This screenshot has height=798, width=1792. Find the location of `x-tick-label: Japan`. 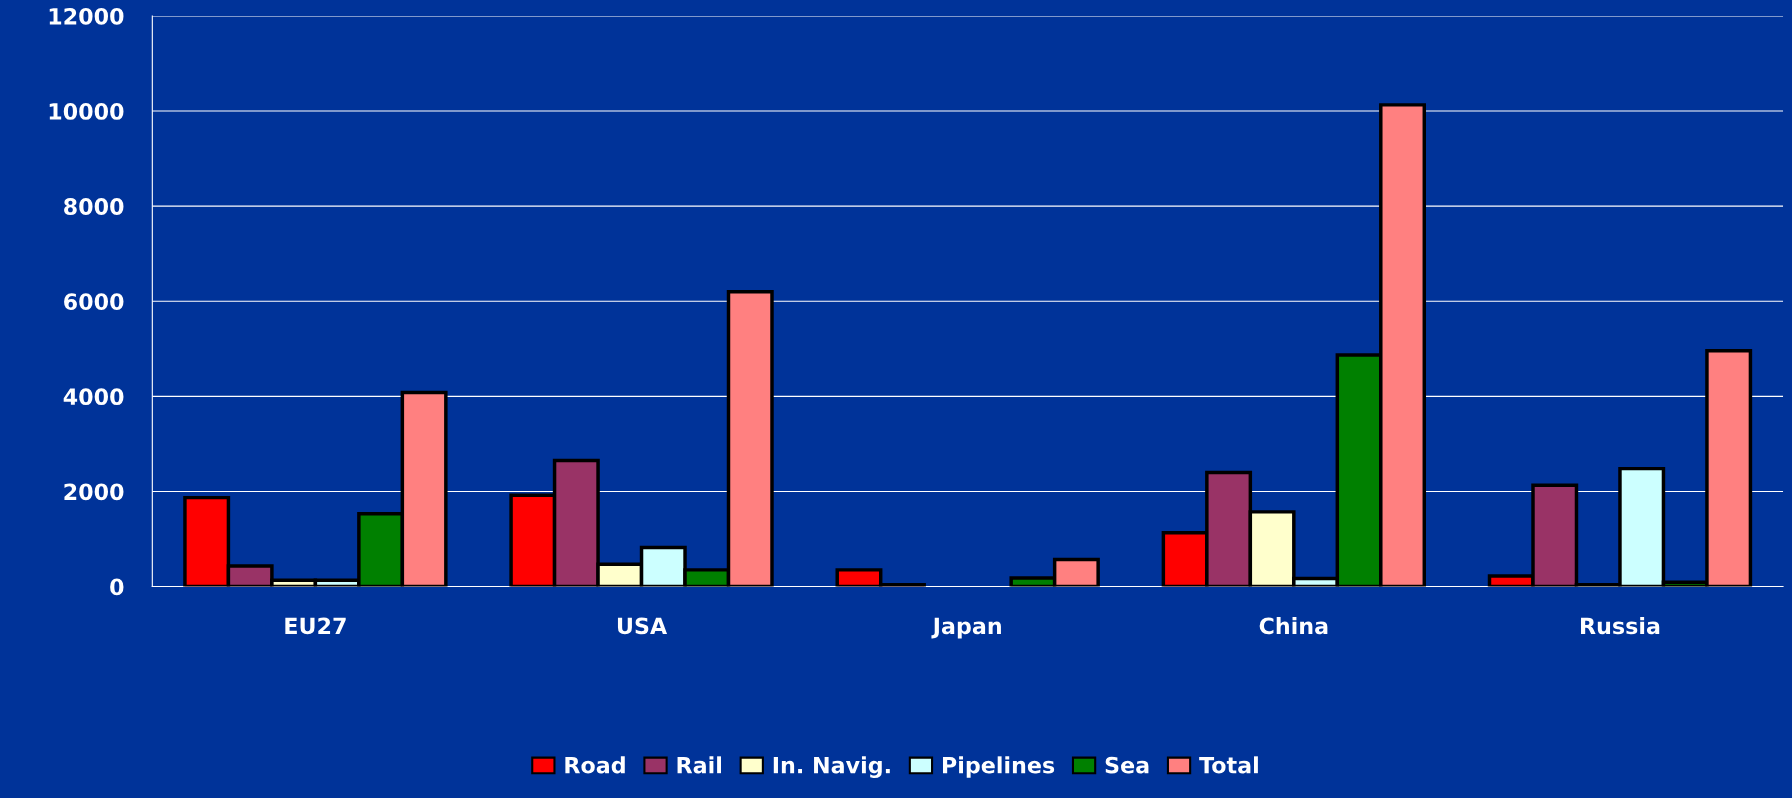

x-tick-label: Japan is located at coordinates (966, 628).